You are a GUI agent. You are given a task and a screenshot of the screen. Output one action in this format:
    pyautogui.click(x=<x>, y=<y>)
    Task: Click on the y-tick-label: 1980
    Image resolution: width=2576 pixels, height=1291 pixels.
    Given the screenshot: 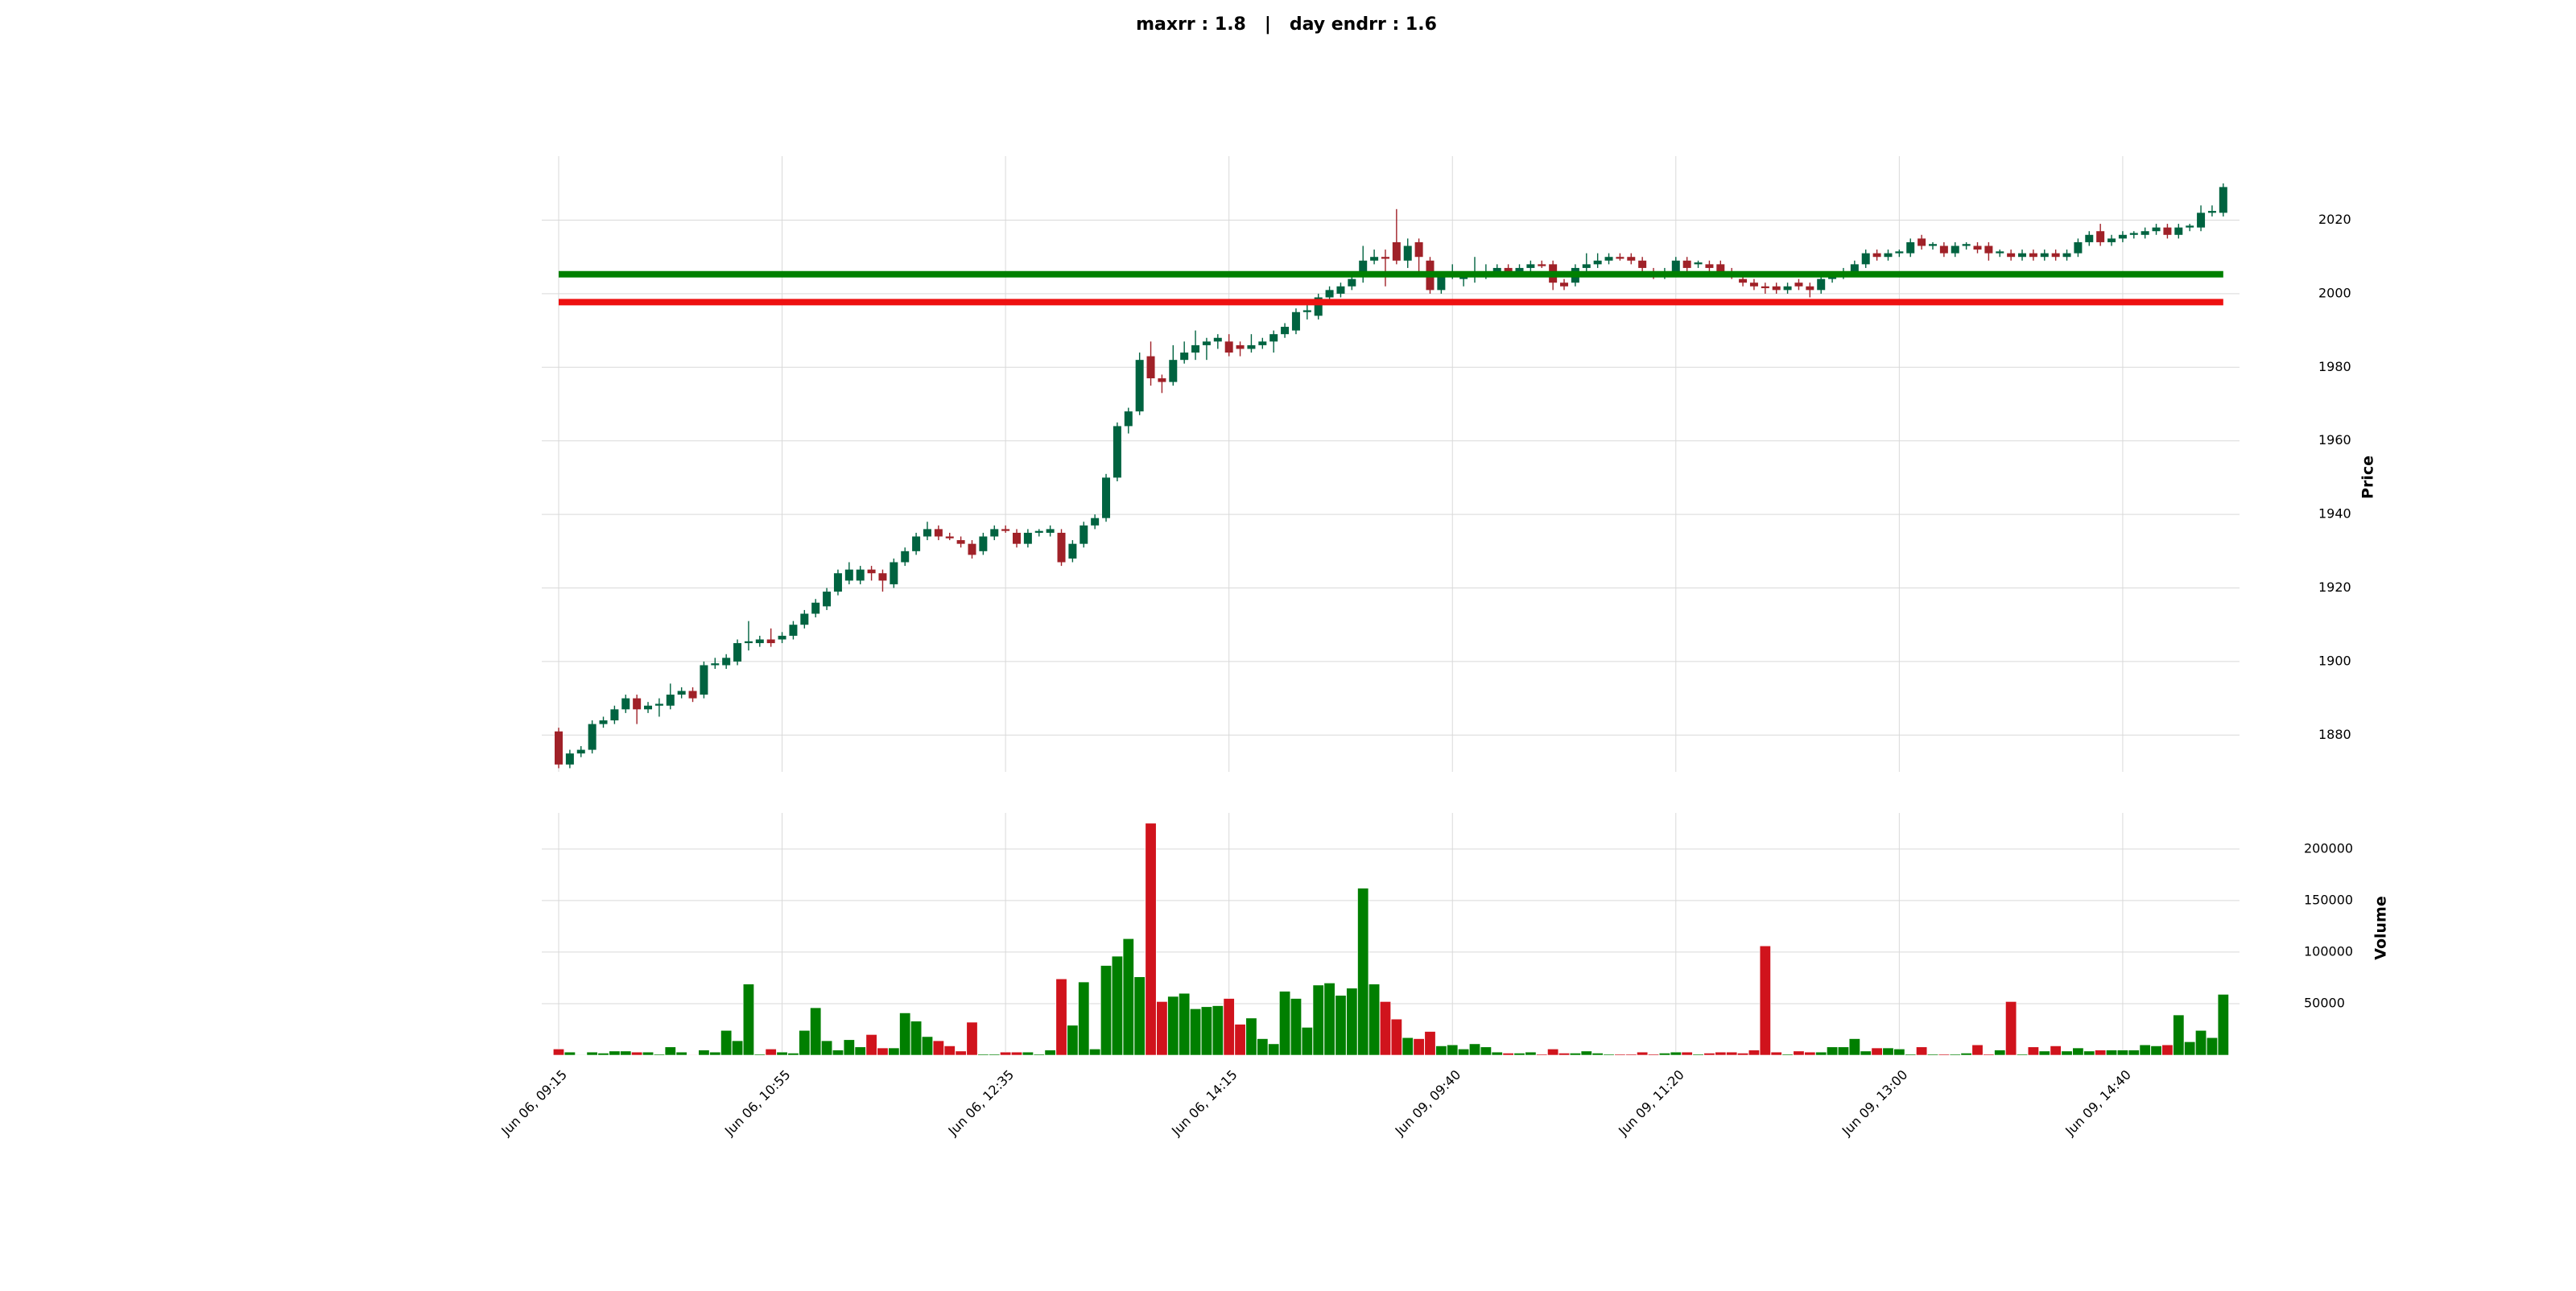 What is the action you would take?
    pyautogui.click(x=2334, y=366)
    